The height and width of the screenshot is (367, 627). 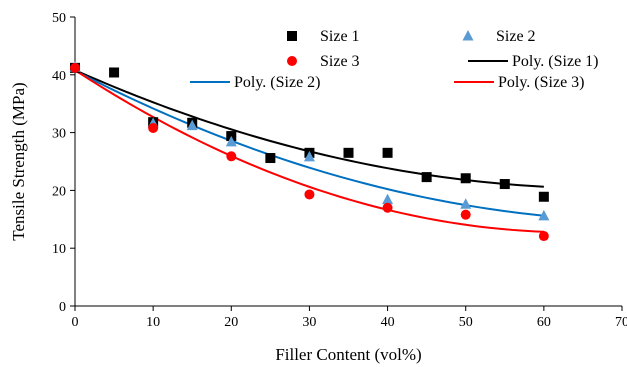 What do you see at coordinates (59, 191) in the screenshot?
I see `y-tick-label: 20` at bounding box center [59, 191].